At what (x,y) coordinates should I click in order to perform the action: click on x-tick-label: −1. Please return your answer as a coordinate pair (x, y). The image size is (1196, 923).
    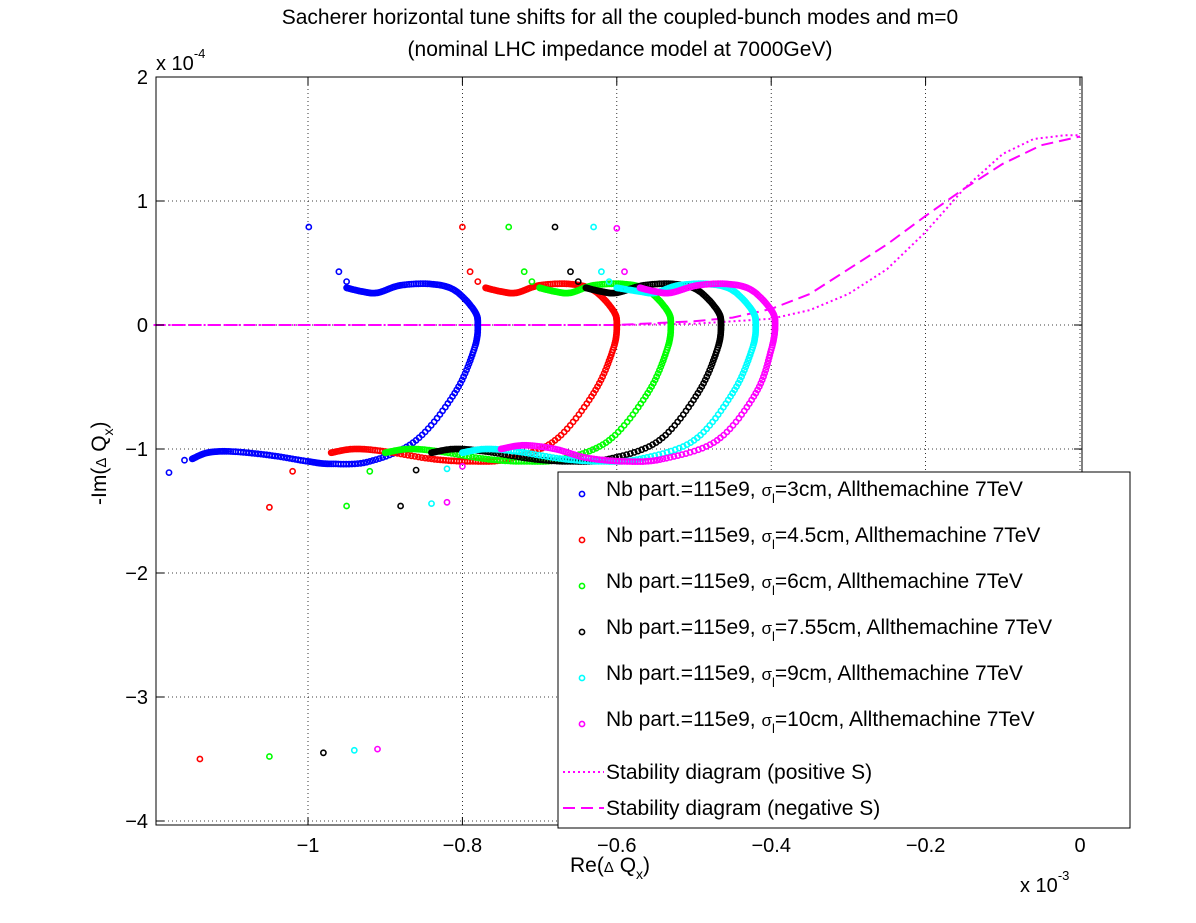
    Looking at the image, I should click on (308, 846).